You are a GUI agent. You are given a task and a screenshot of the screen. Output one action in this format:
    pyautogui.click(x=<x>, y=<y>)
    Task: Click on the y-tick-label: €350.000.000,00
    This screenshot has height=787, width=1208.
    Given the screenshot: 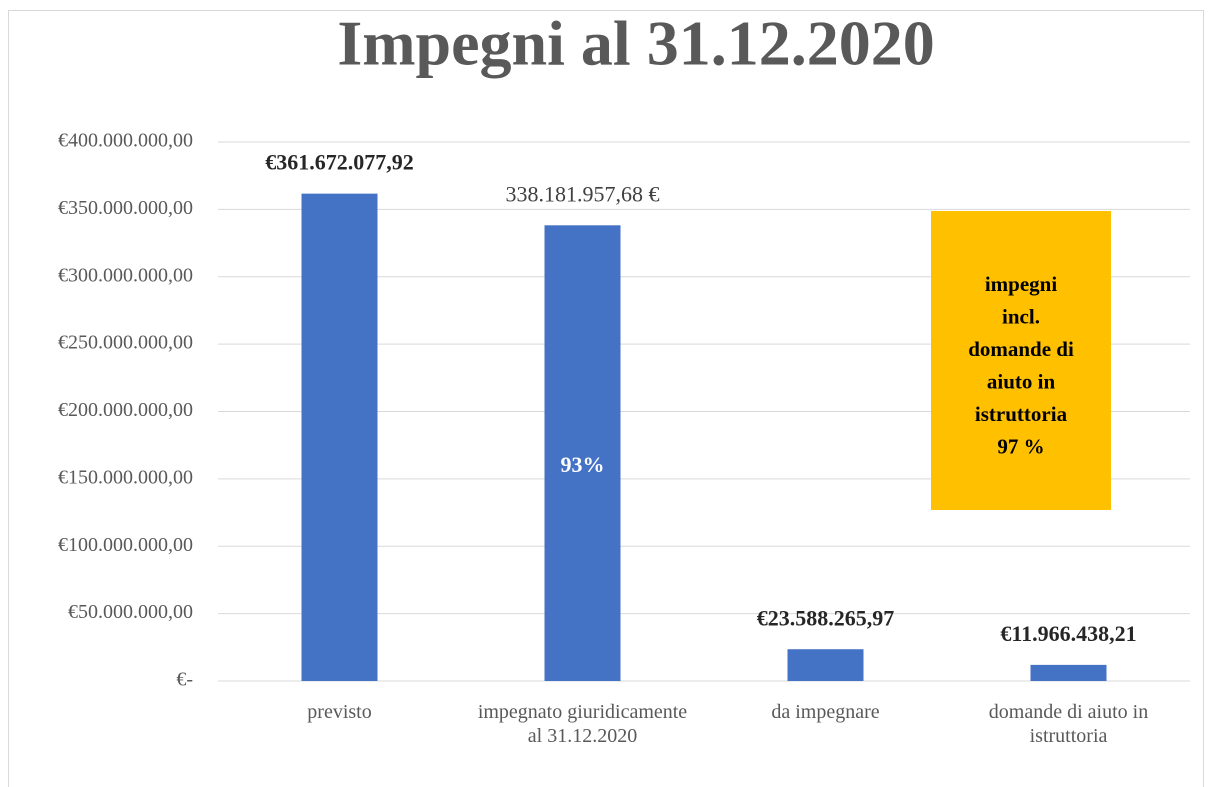 What is the action you would take?
    pyautogui.click(x=125, y=208)
    